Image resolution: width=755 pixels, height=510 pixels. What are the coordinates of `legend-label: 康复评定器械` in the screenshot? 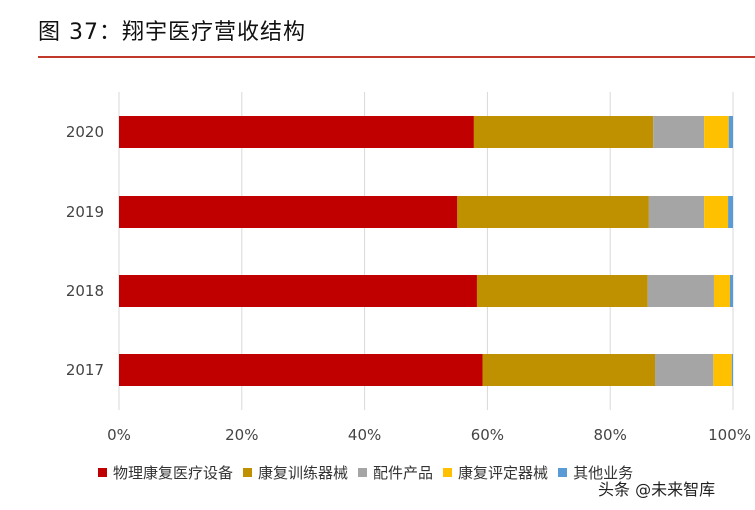 It's located at (503, 473).